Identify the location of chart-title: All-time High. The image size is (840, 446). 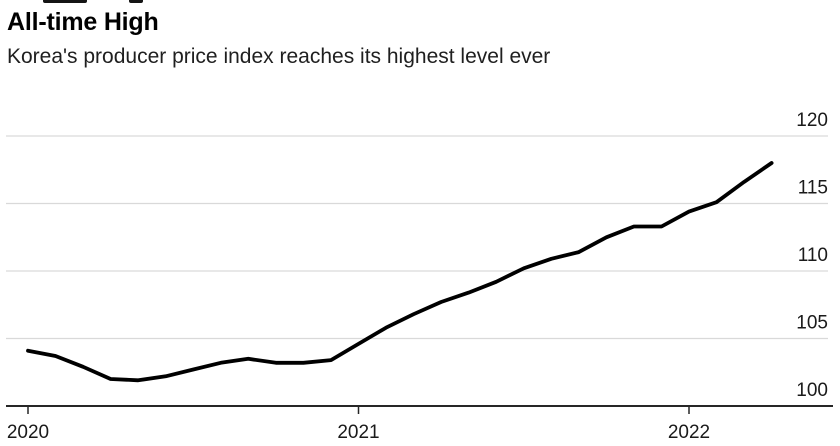
(83, 22).